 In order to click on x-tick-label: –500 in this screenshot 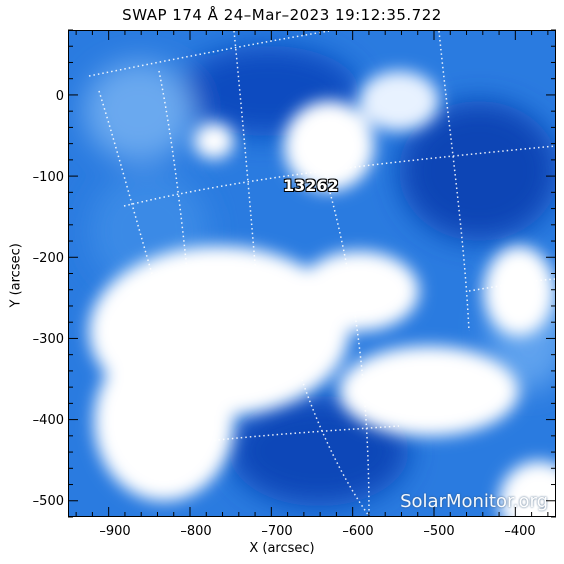, I will do `click(439, 531)`.